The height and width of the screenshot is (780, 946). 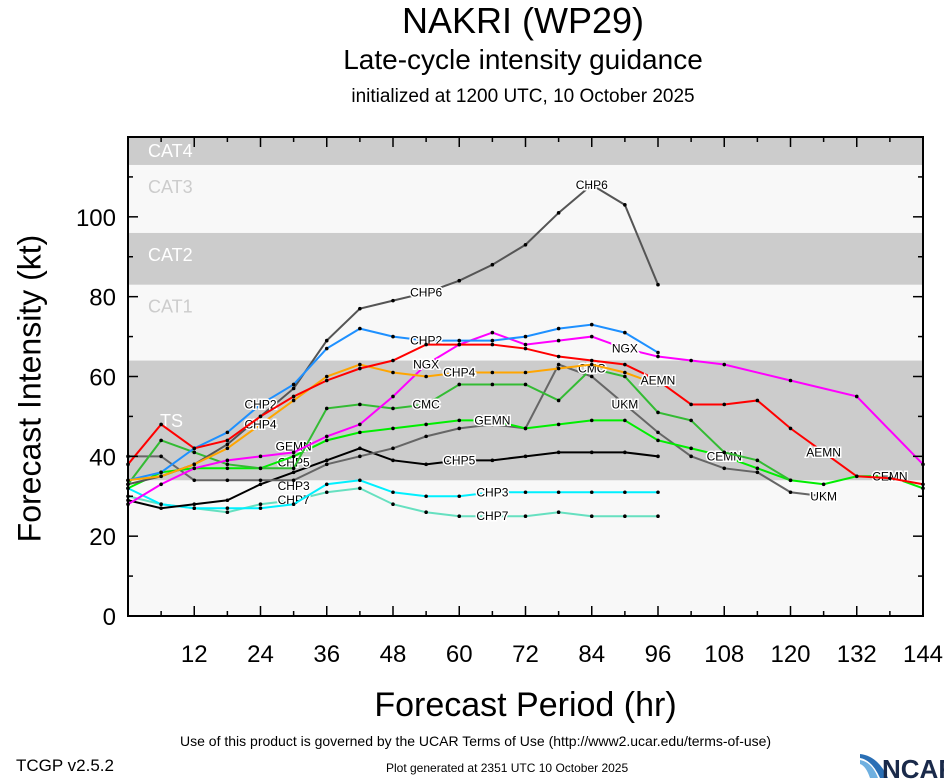 I want to click on series-label: GEMN, so click(x=492, y=420).